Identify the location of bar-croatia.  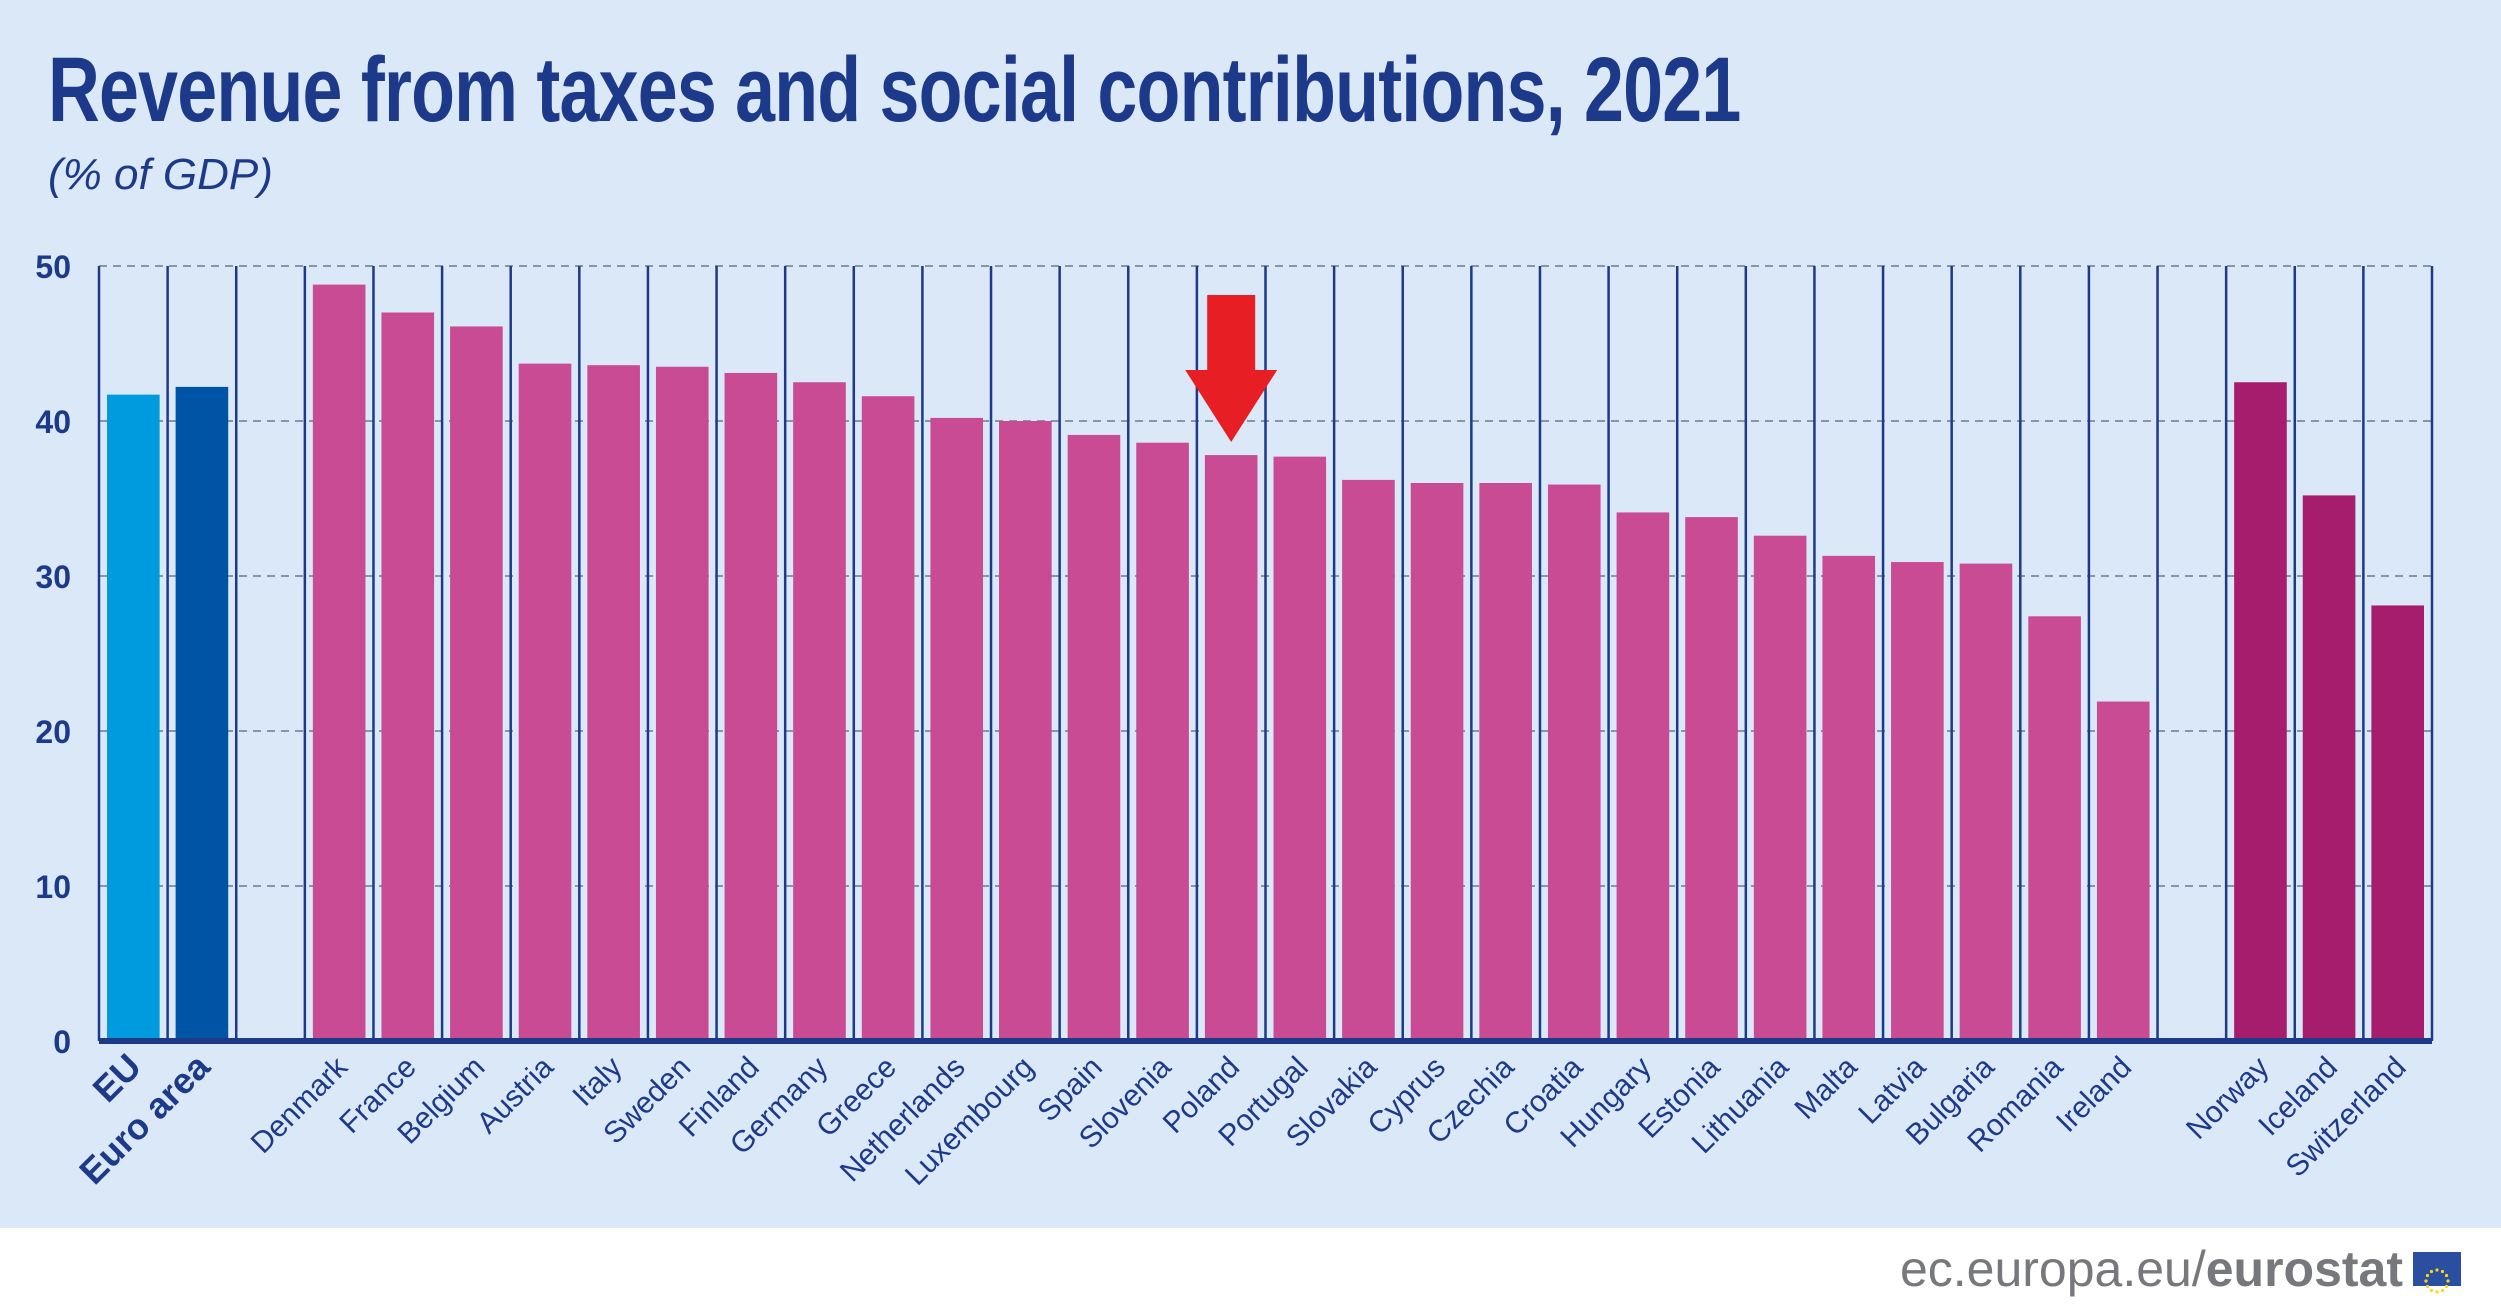
(1574, 762).